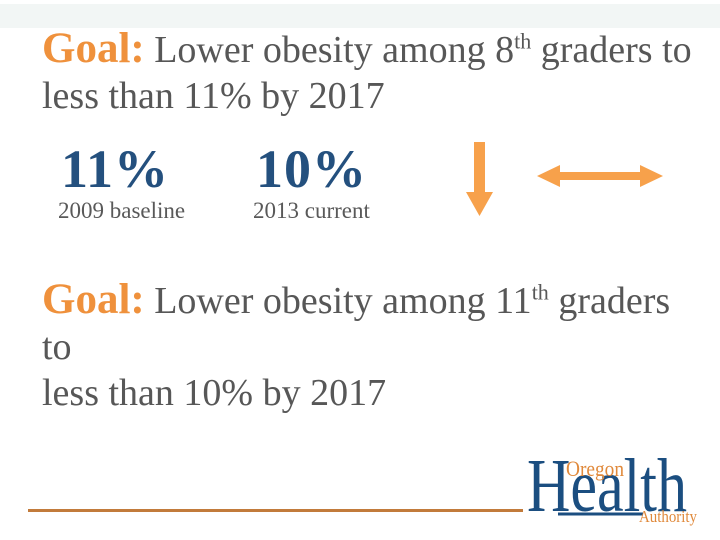 The width and height of the screenshot is (720, 540). I want to click on goal-line-2: less than 11% by 2017, so click(213, 96).